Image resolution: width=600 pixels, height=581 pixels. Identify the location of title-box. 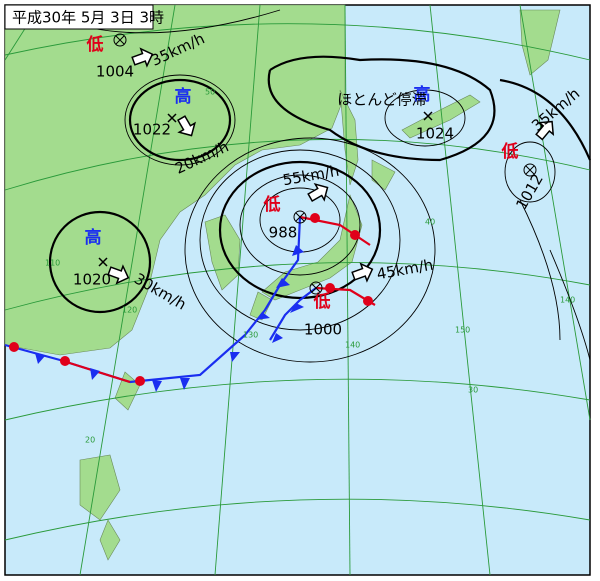
(79, 17).